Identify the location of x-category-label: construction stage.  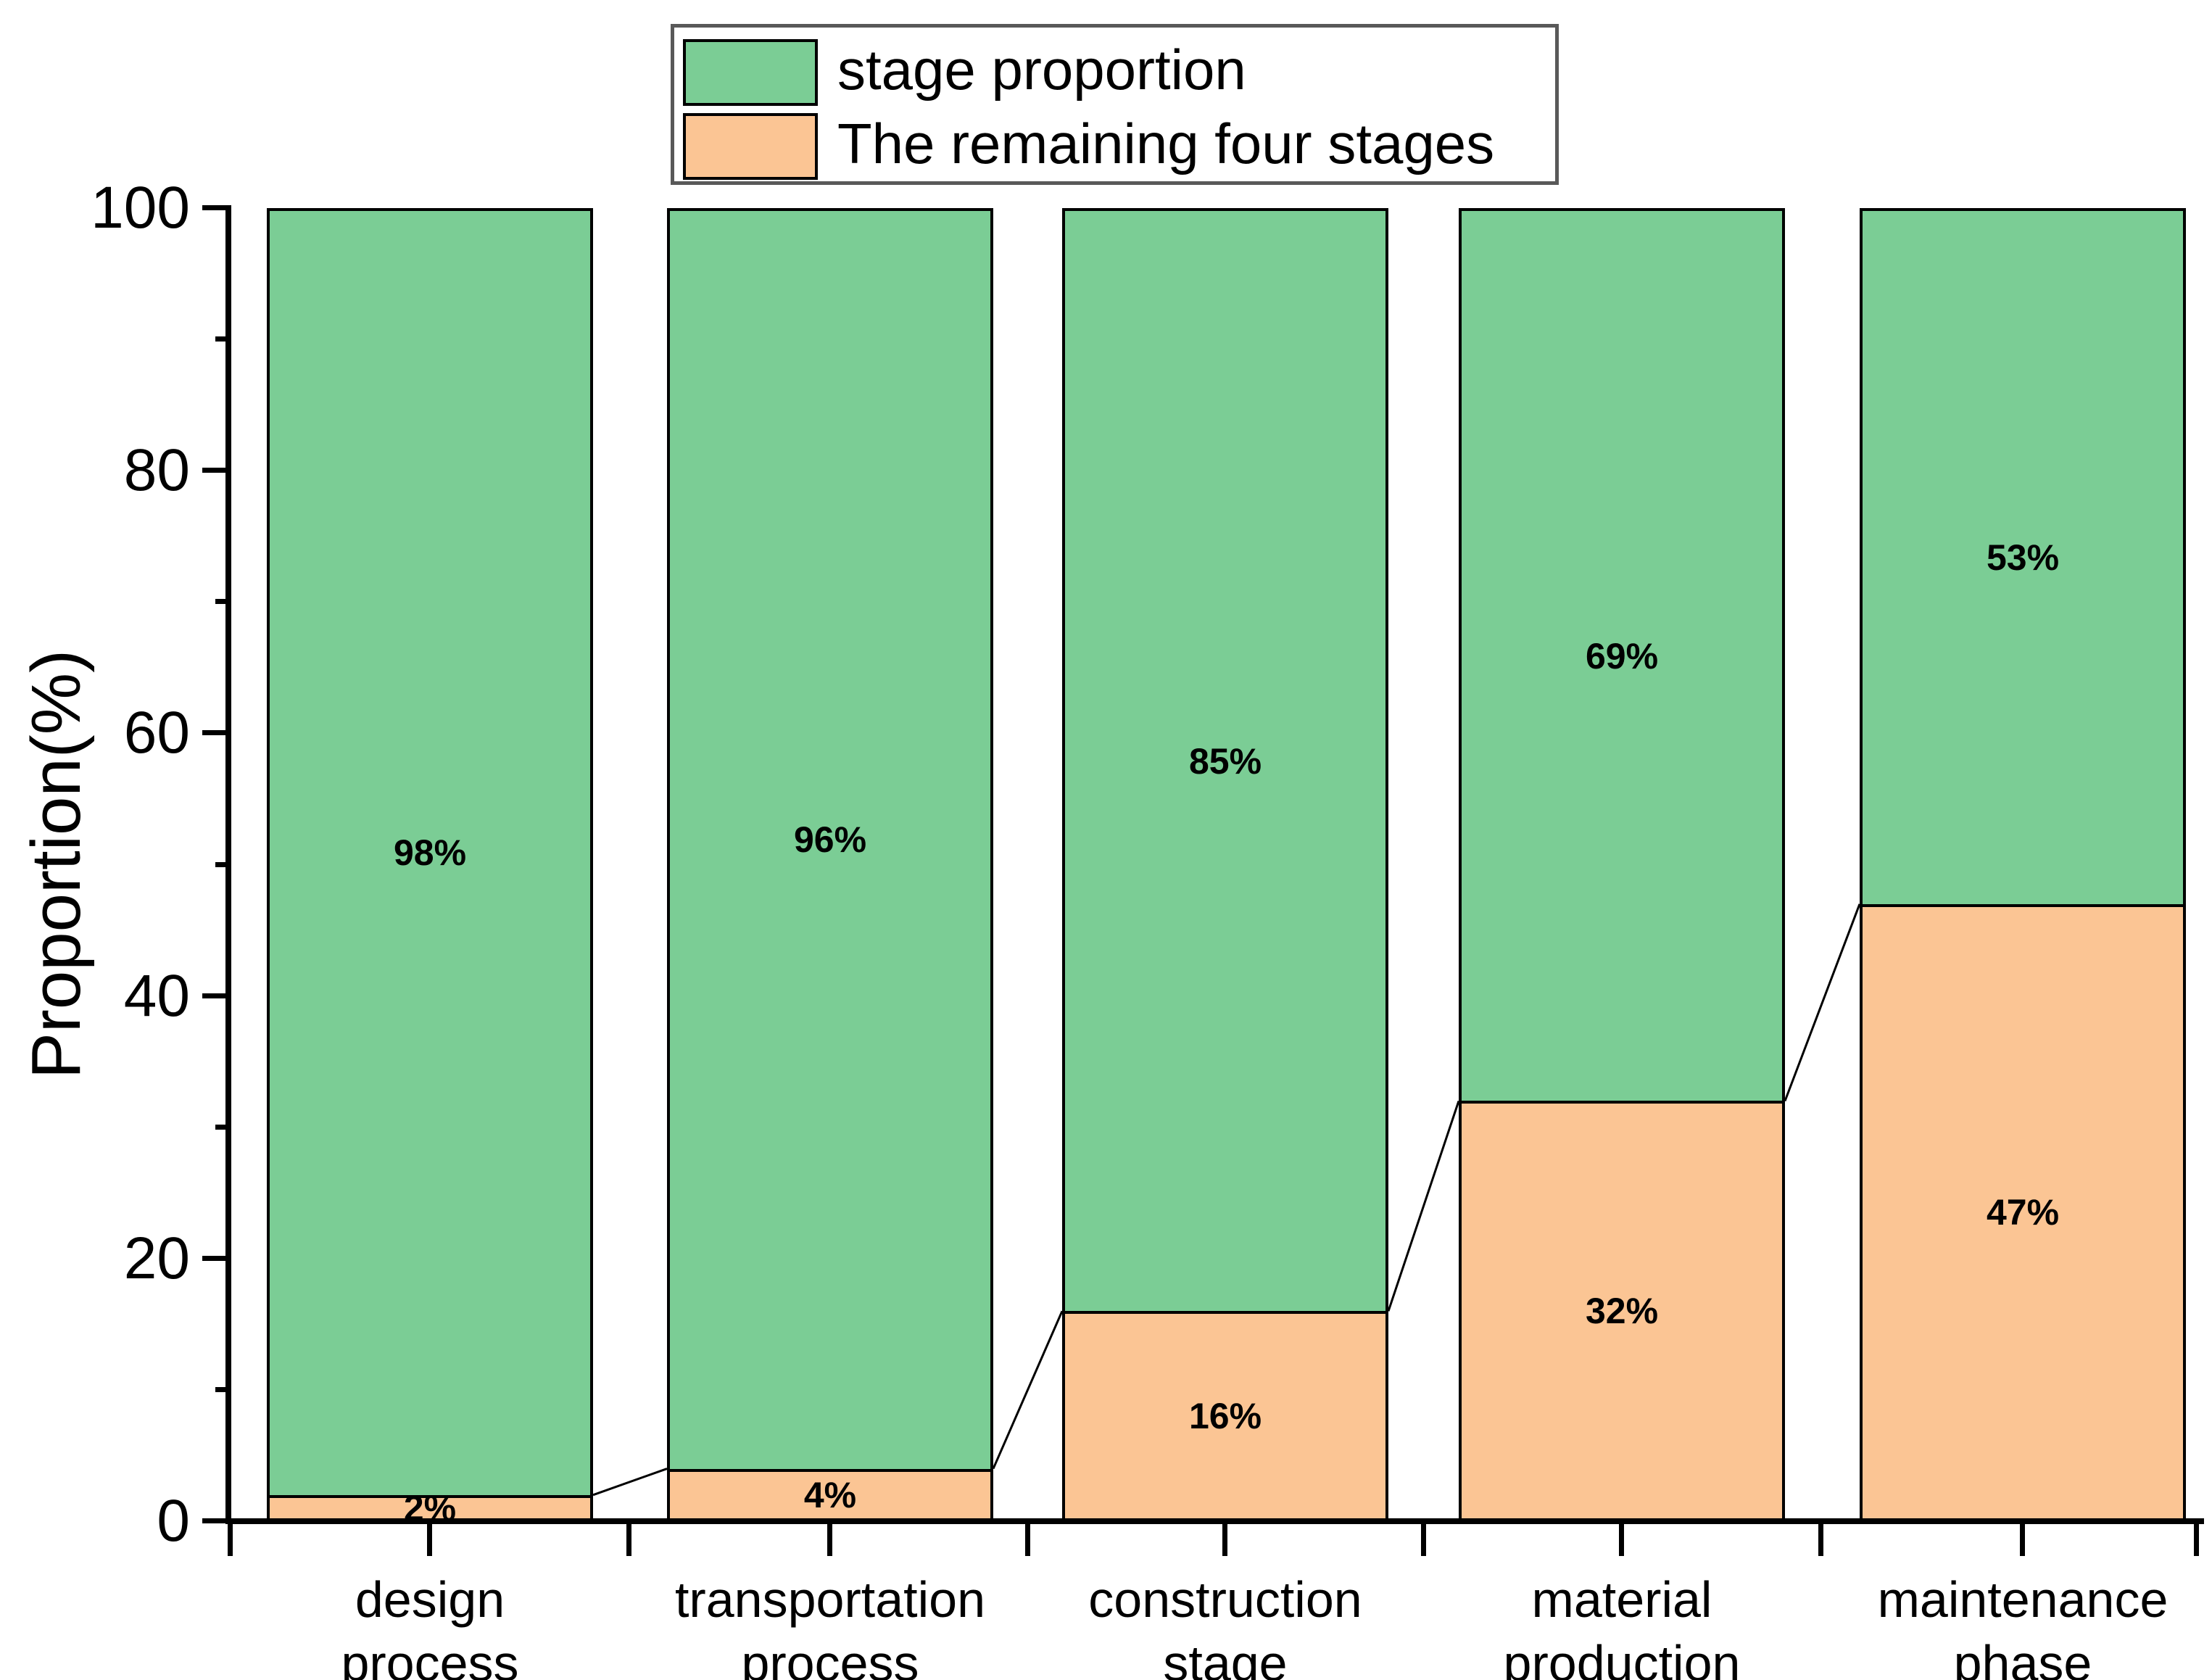
(1225, 1625).